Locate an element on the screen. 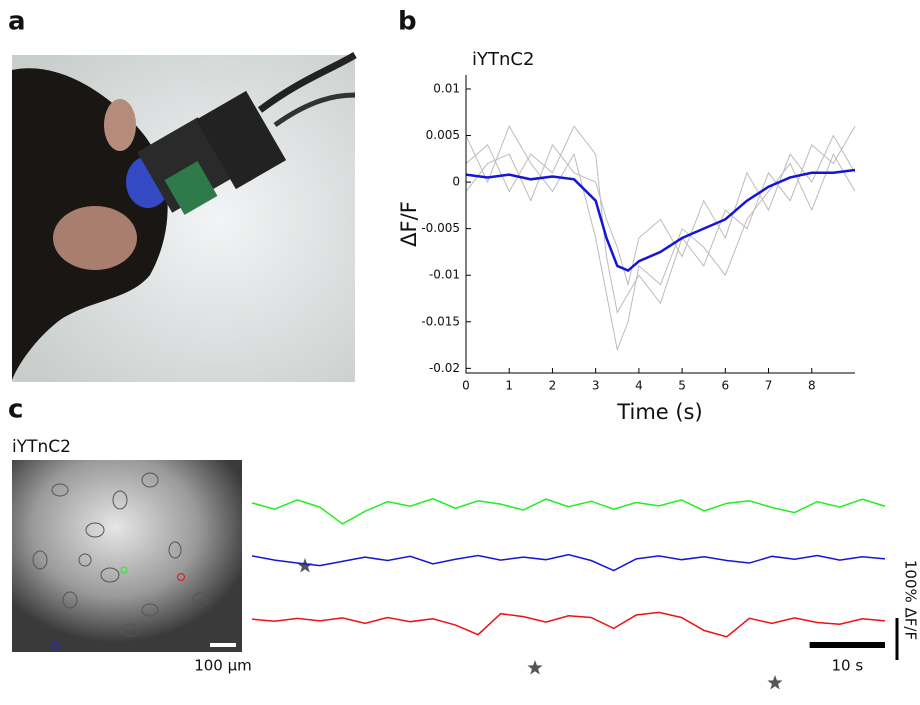 The height and width of the screenshot is (705, 920). x-tick-label: 5 is located at coordinates (682, 386).